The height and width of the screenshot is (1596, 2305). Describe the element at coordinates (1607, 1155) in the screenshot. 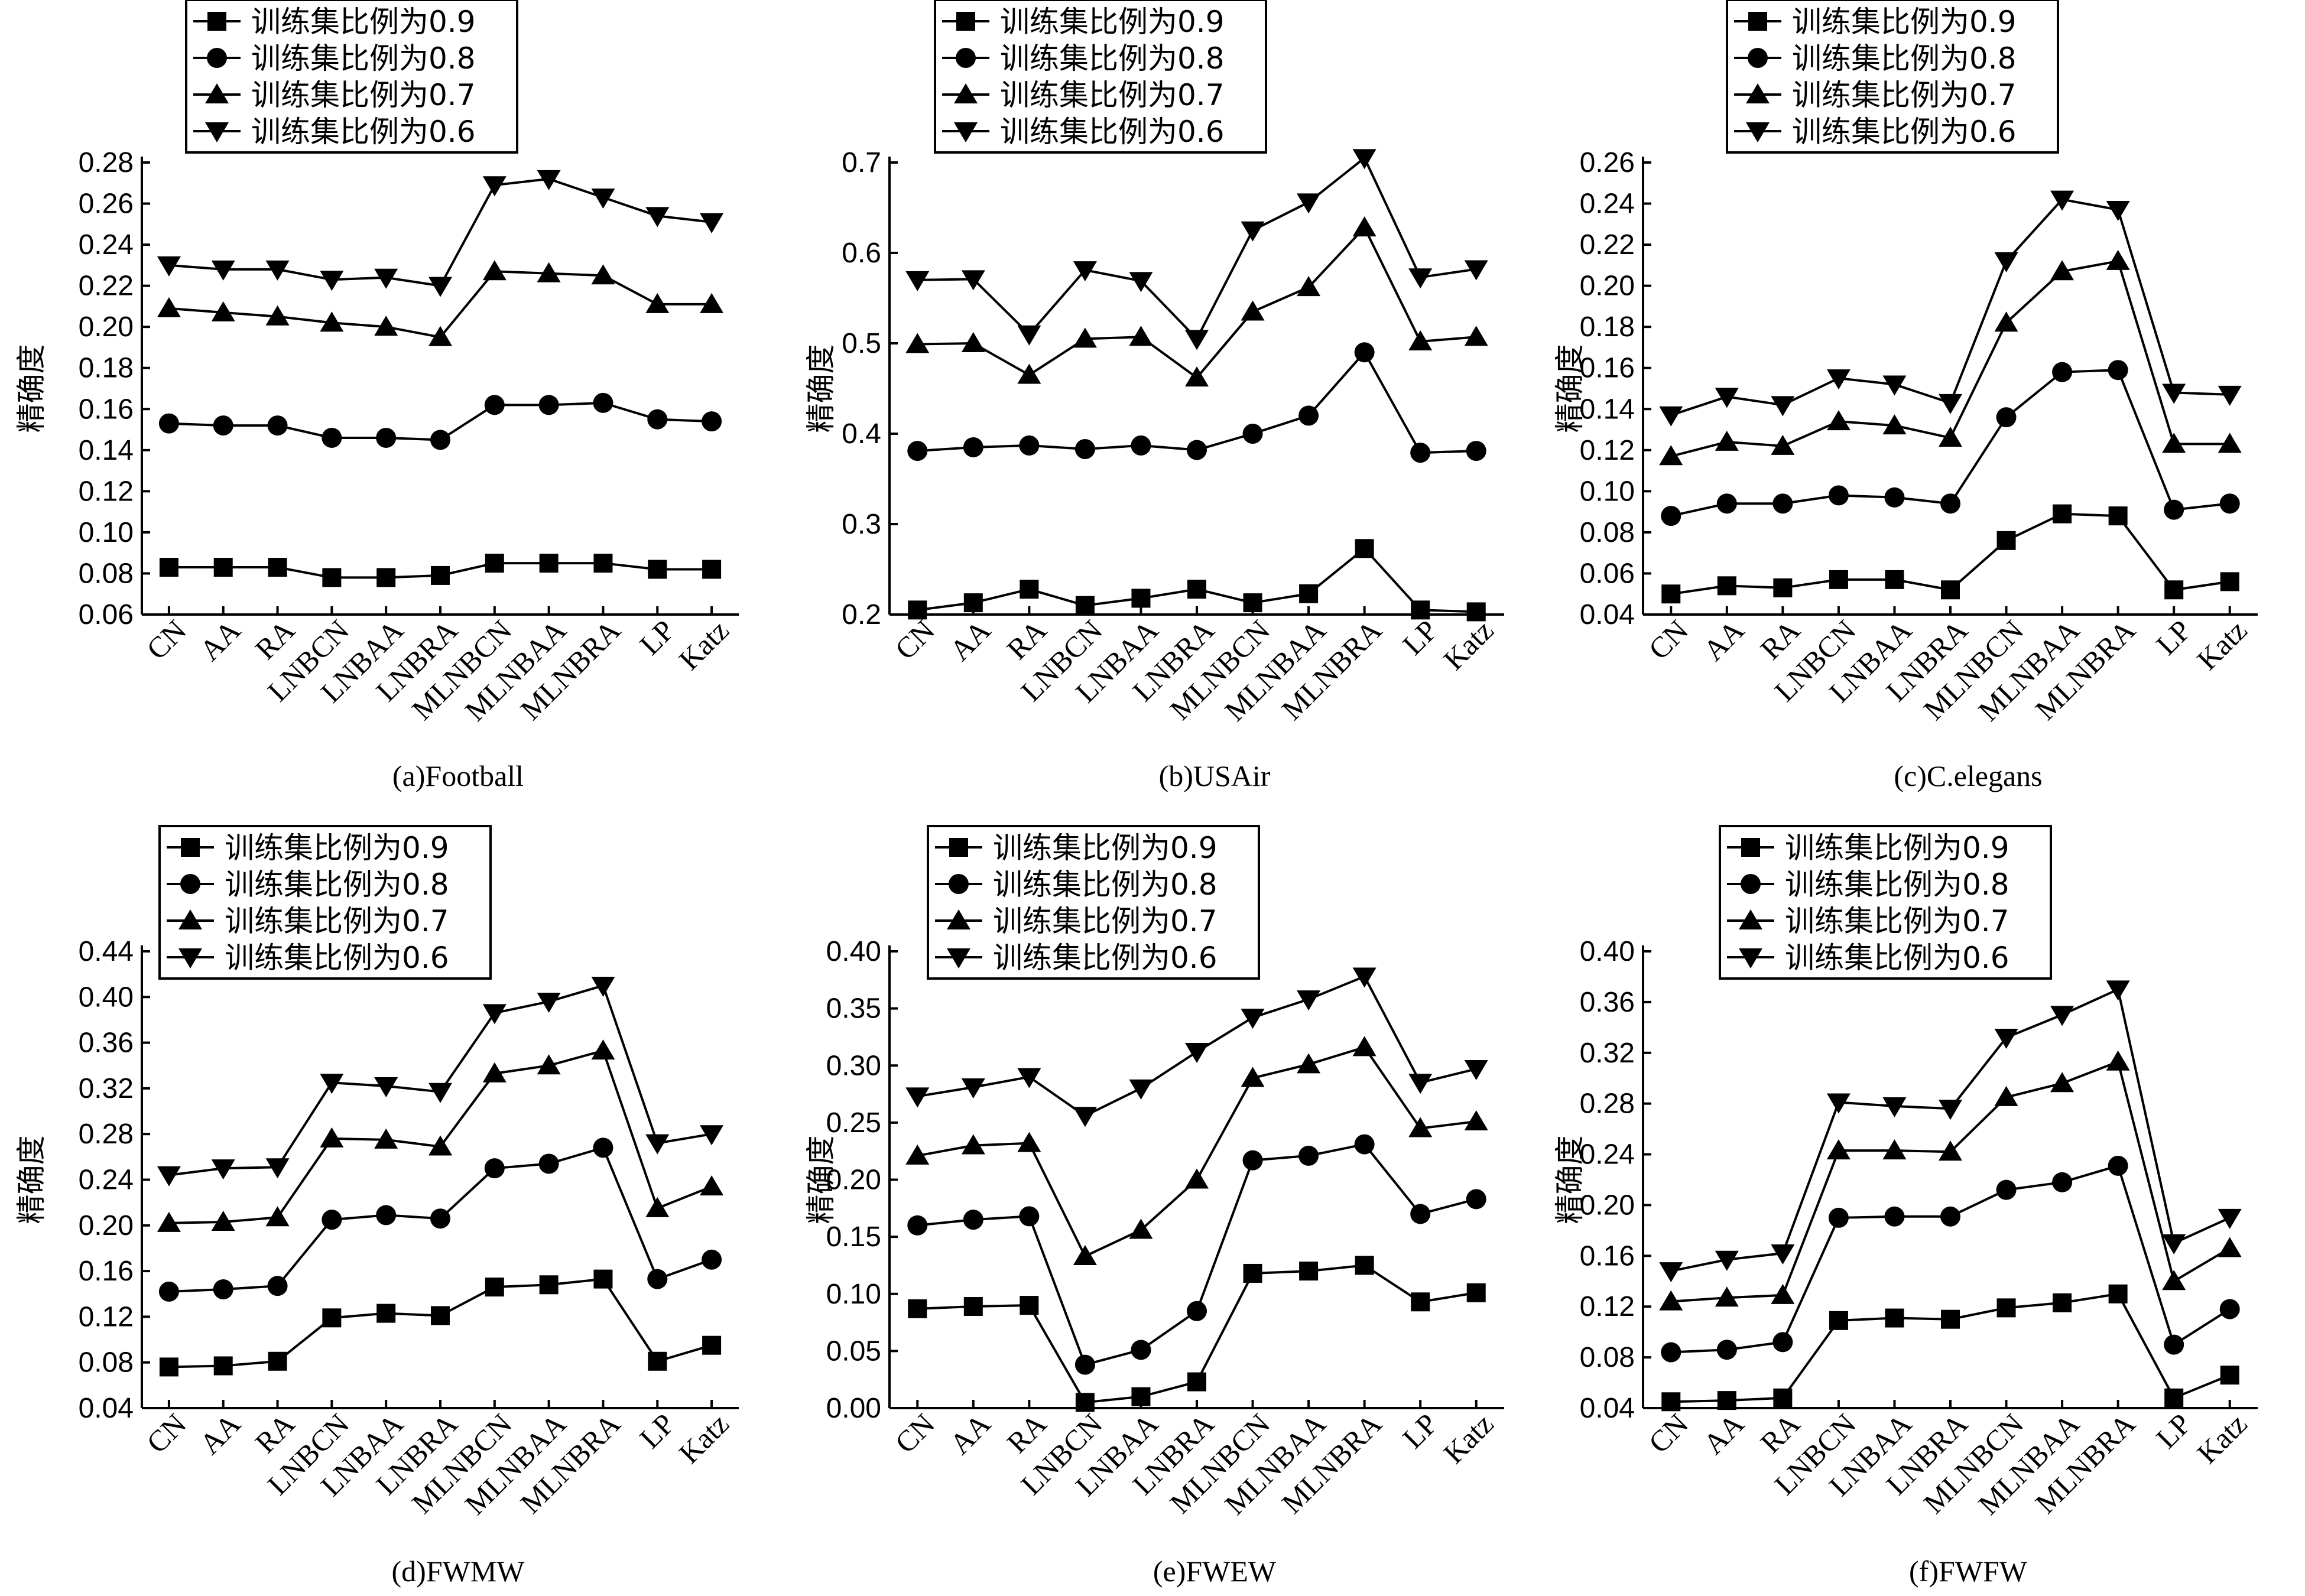

I see `y-tick-label: 0.24` at that location.